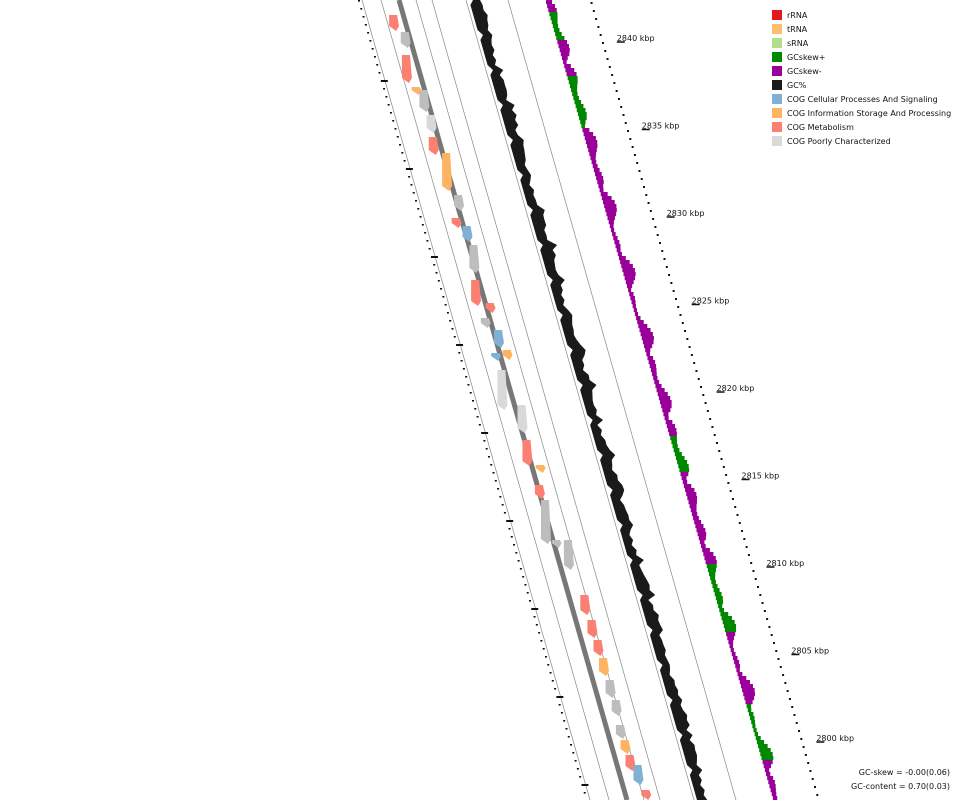  I want to click on legend-label: GCskew-, so click(804, 71).